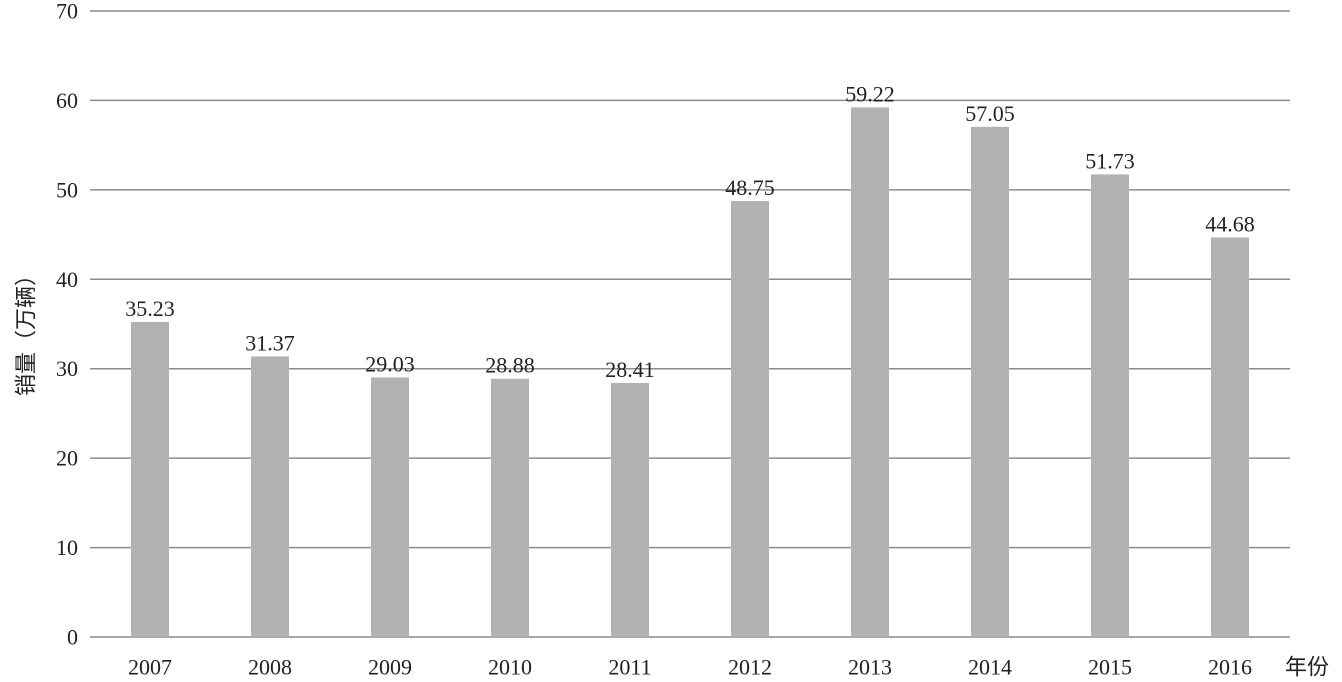 The width and height of the screenshot is (1342, 682). I want to click on bar-value-label: 28.88, so click(510, 365).